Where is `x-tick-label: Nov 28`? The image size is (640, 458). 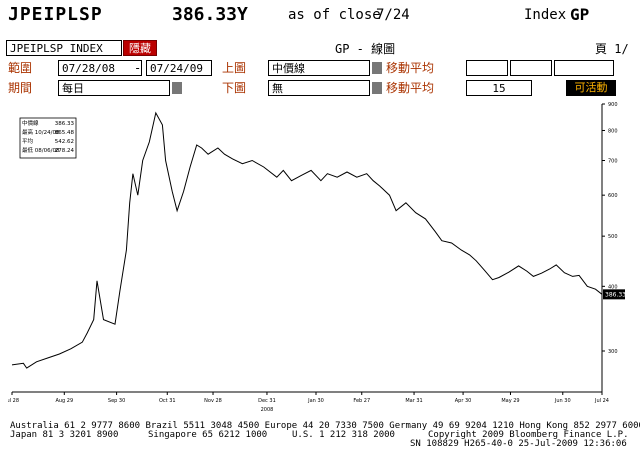 x-tick-label: Nov 28 is located at coordinates (213, 401).